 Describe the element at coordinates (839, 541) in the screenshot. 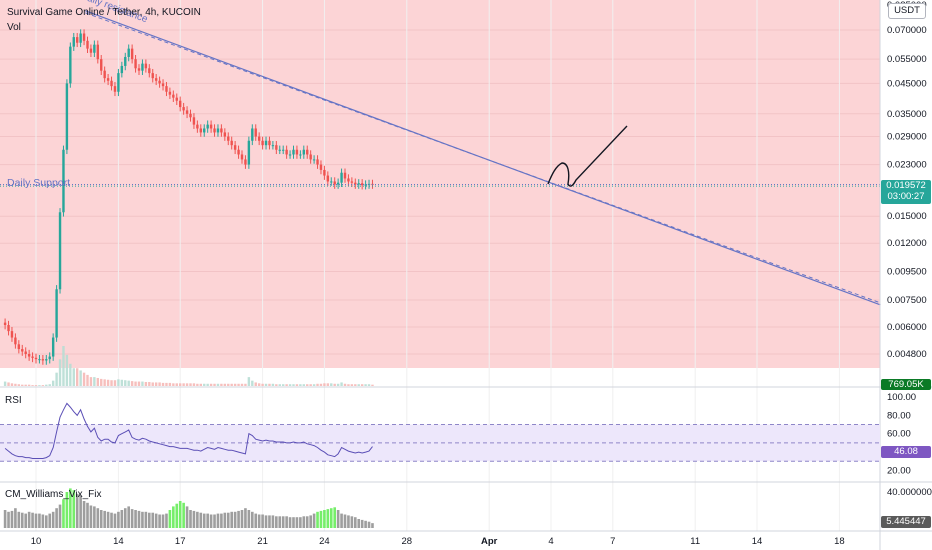

I see `time-tick-label: 18` at that location.